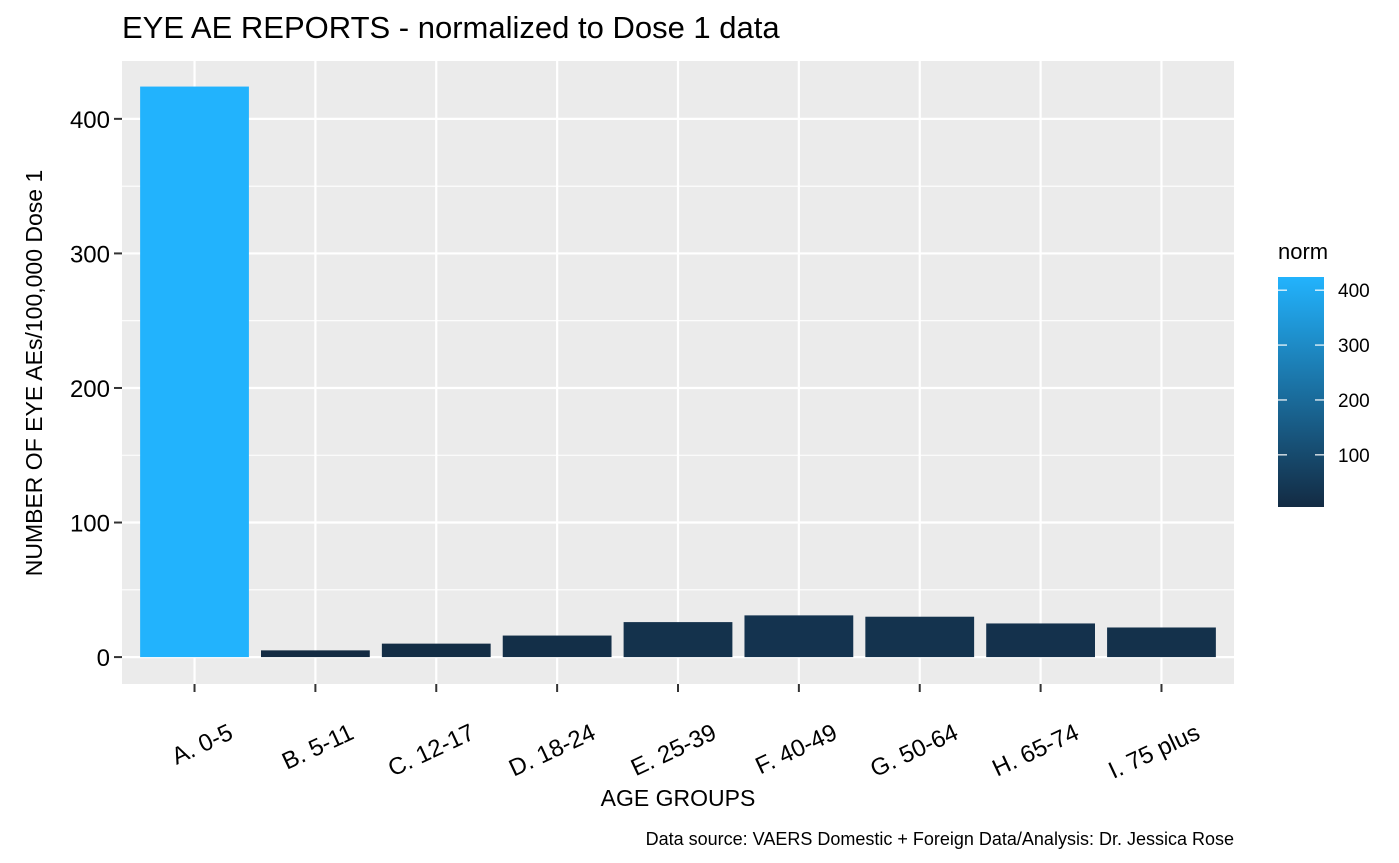  Describe the element at coordinates (1301, 392) in the screenshot. I see `legend-colorbar` at that location.